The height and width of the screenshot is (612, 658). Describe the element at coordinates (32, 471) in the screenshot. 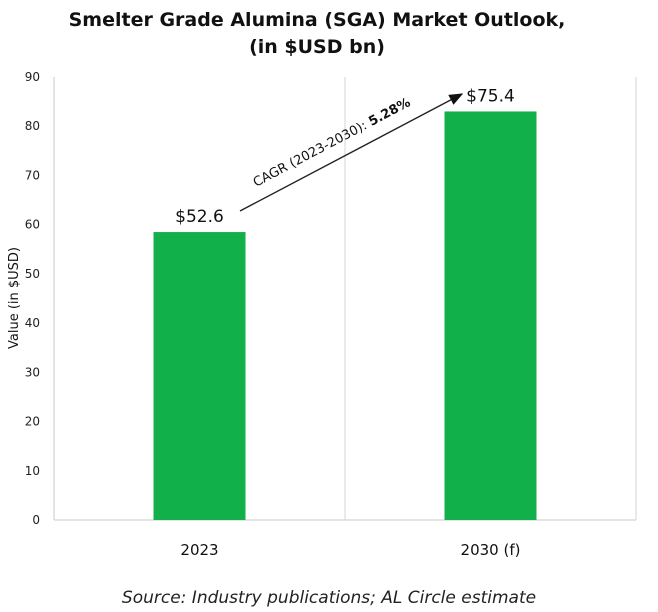

I see `y-tick-label: 10` at that location.